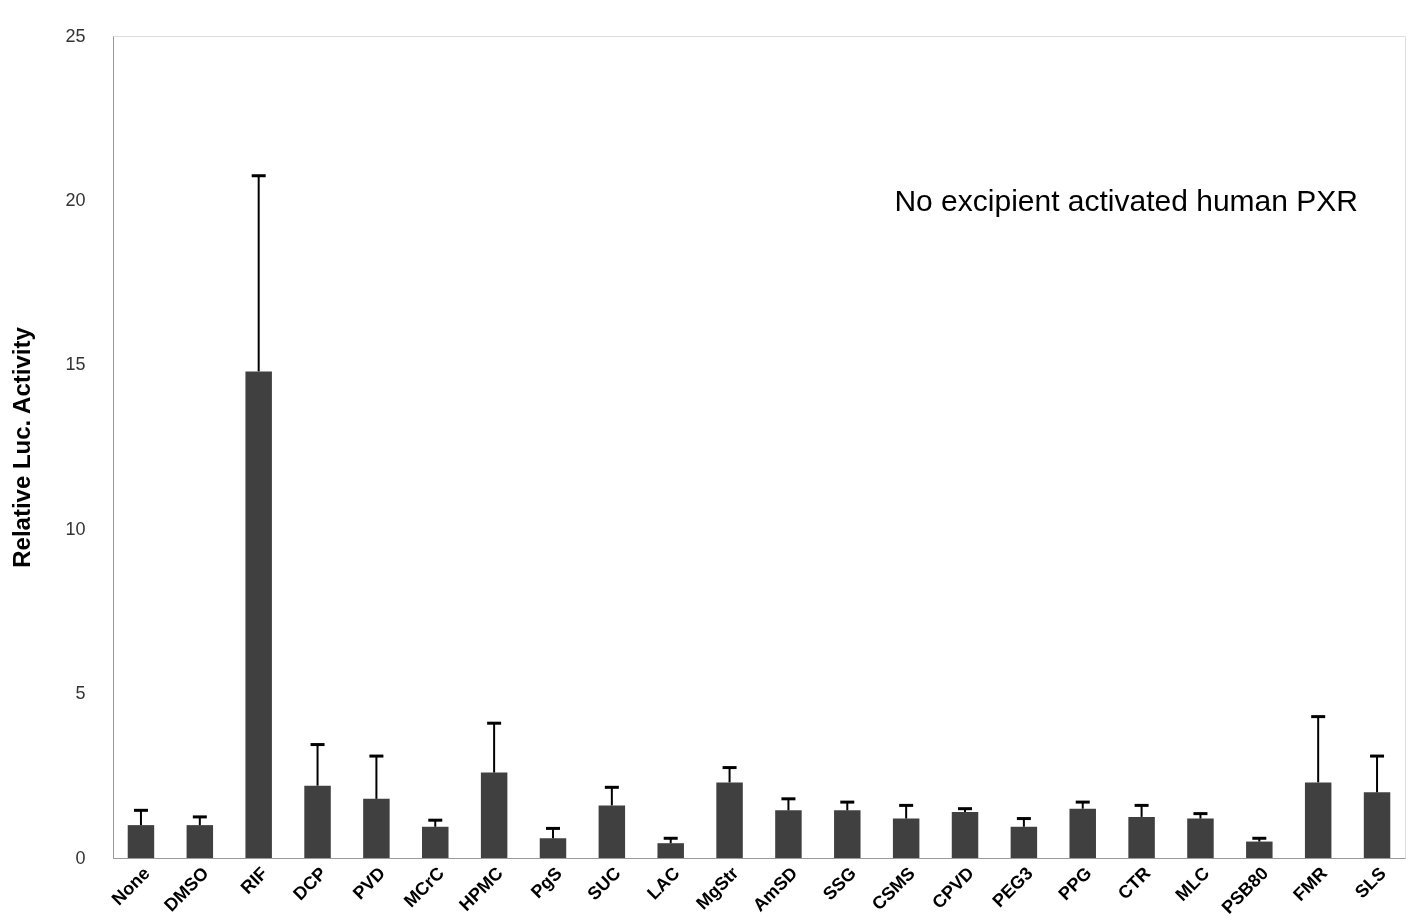 The height and width of the screenshot is (923, 1410). What do you see at coordinates (22, 447) in the screenshot?
I see `y-axis-title: Relative Luc. Activity` at bounding box center [22, 447].